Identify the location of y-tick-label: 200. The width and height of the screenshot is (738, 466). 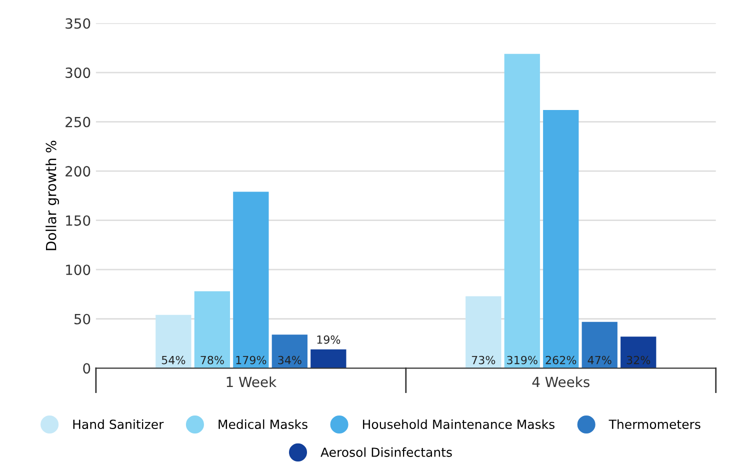
(78, 171).